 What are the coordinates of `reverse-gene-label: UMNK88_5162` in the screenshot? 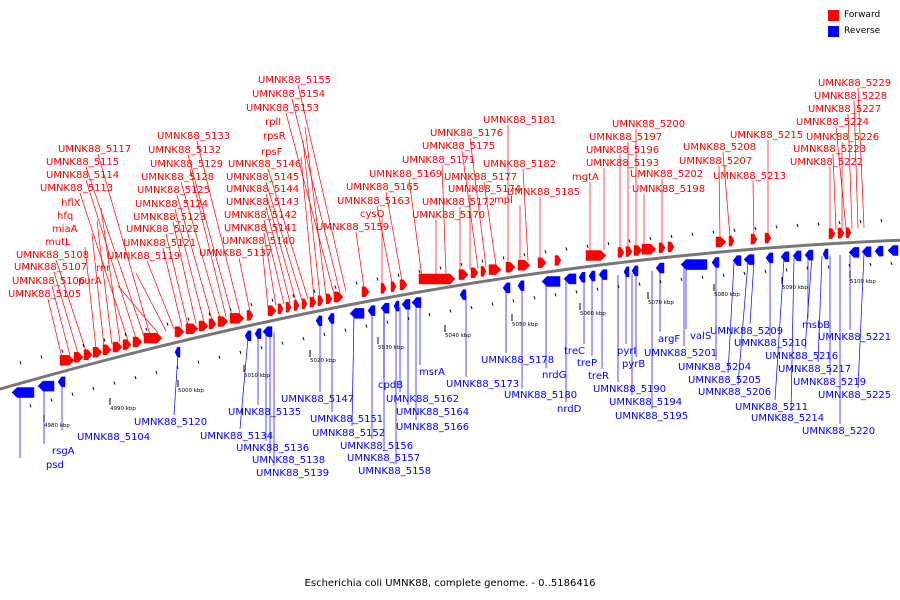 It's located at (422, 399).